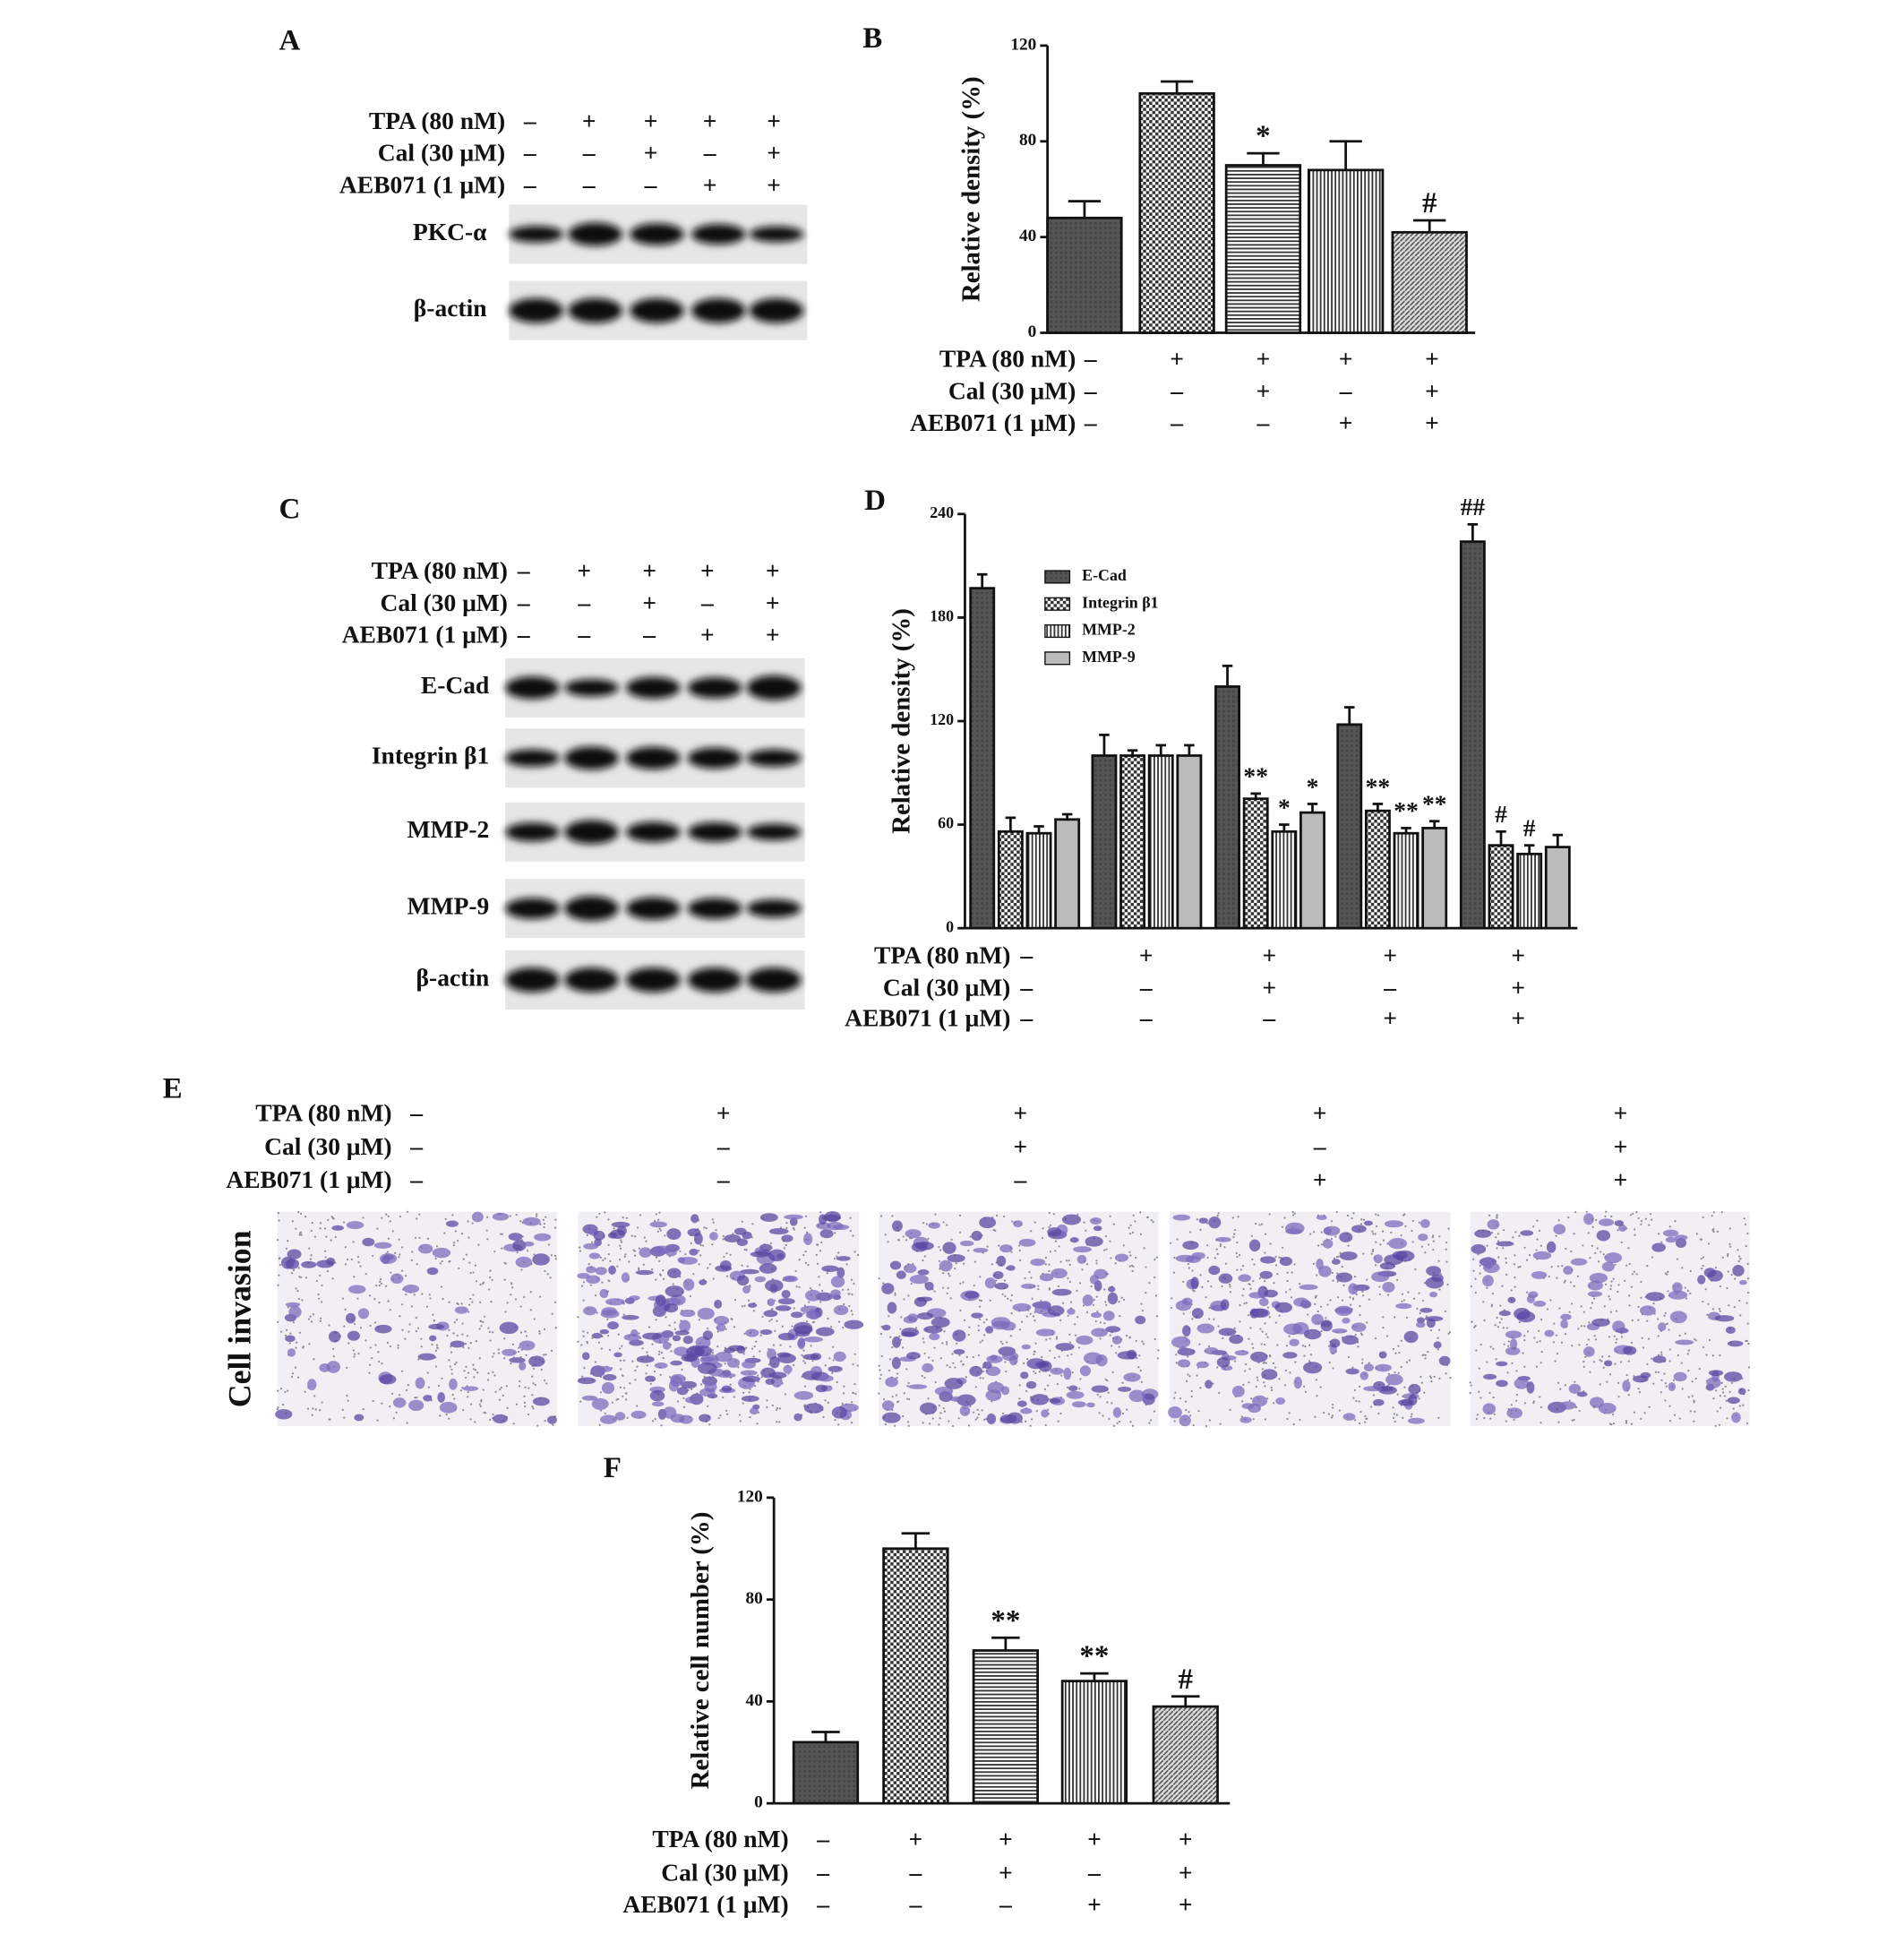 The height and width of the screenshot is (1934, 1904). I want to click on significance-mark: *, so click(1313, 786).